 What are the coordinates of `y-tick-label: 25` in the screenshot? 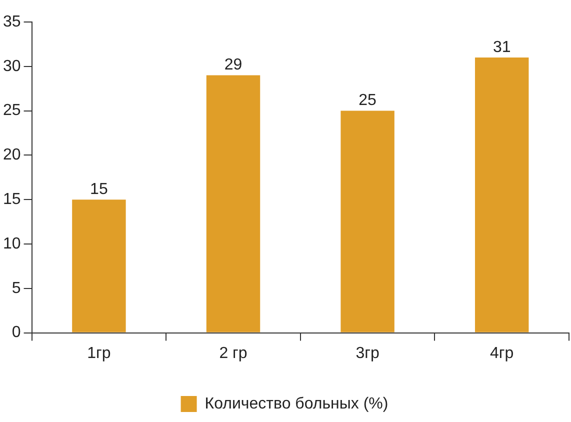 It's located at (12, 111).